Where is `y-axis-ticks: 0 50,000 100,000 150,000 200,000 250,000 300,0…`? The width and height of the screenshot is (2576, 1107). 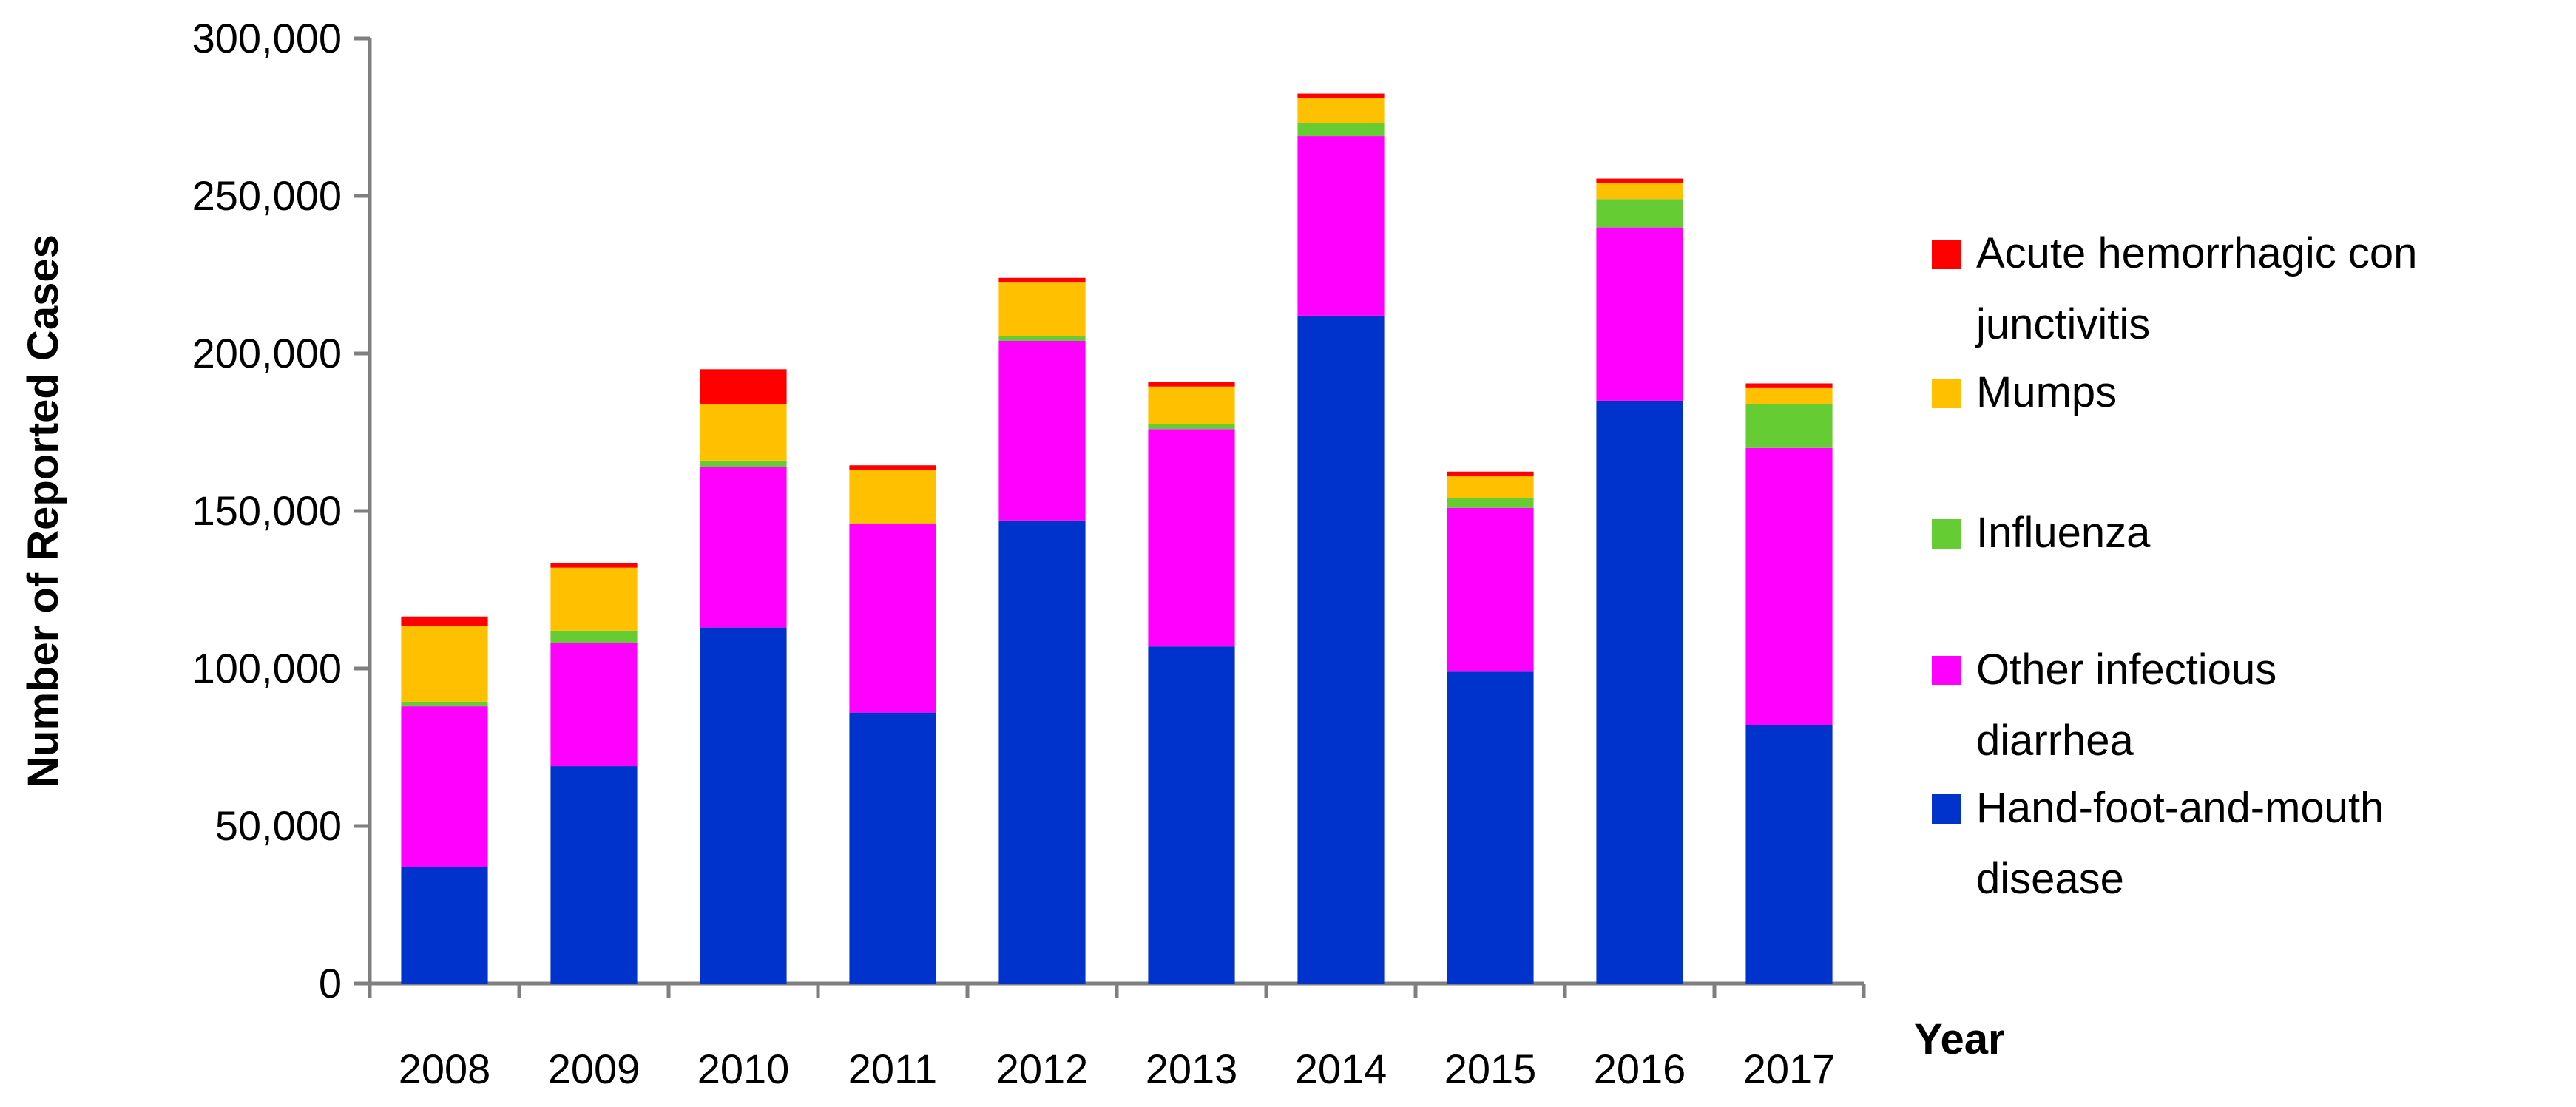
y-axis-ticks: 0 50,000 100,000 150,000 200,000 250,000 300,0… is located at coordinates (281, 510).